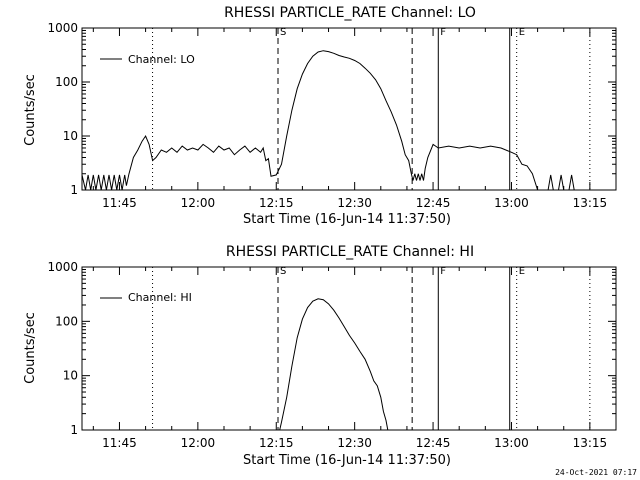  I want to click on lo-y-tick-label: 1, so click(74, 190).